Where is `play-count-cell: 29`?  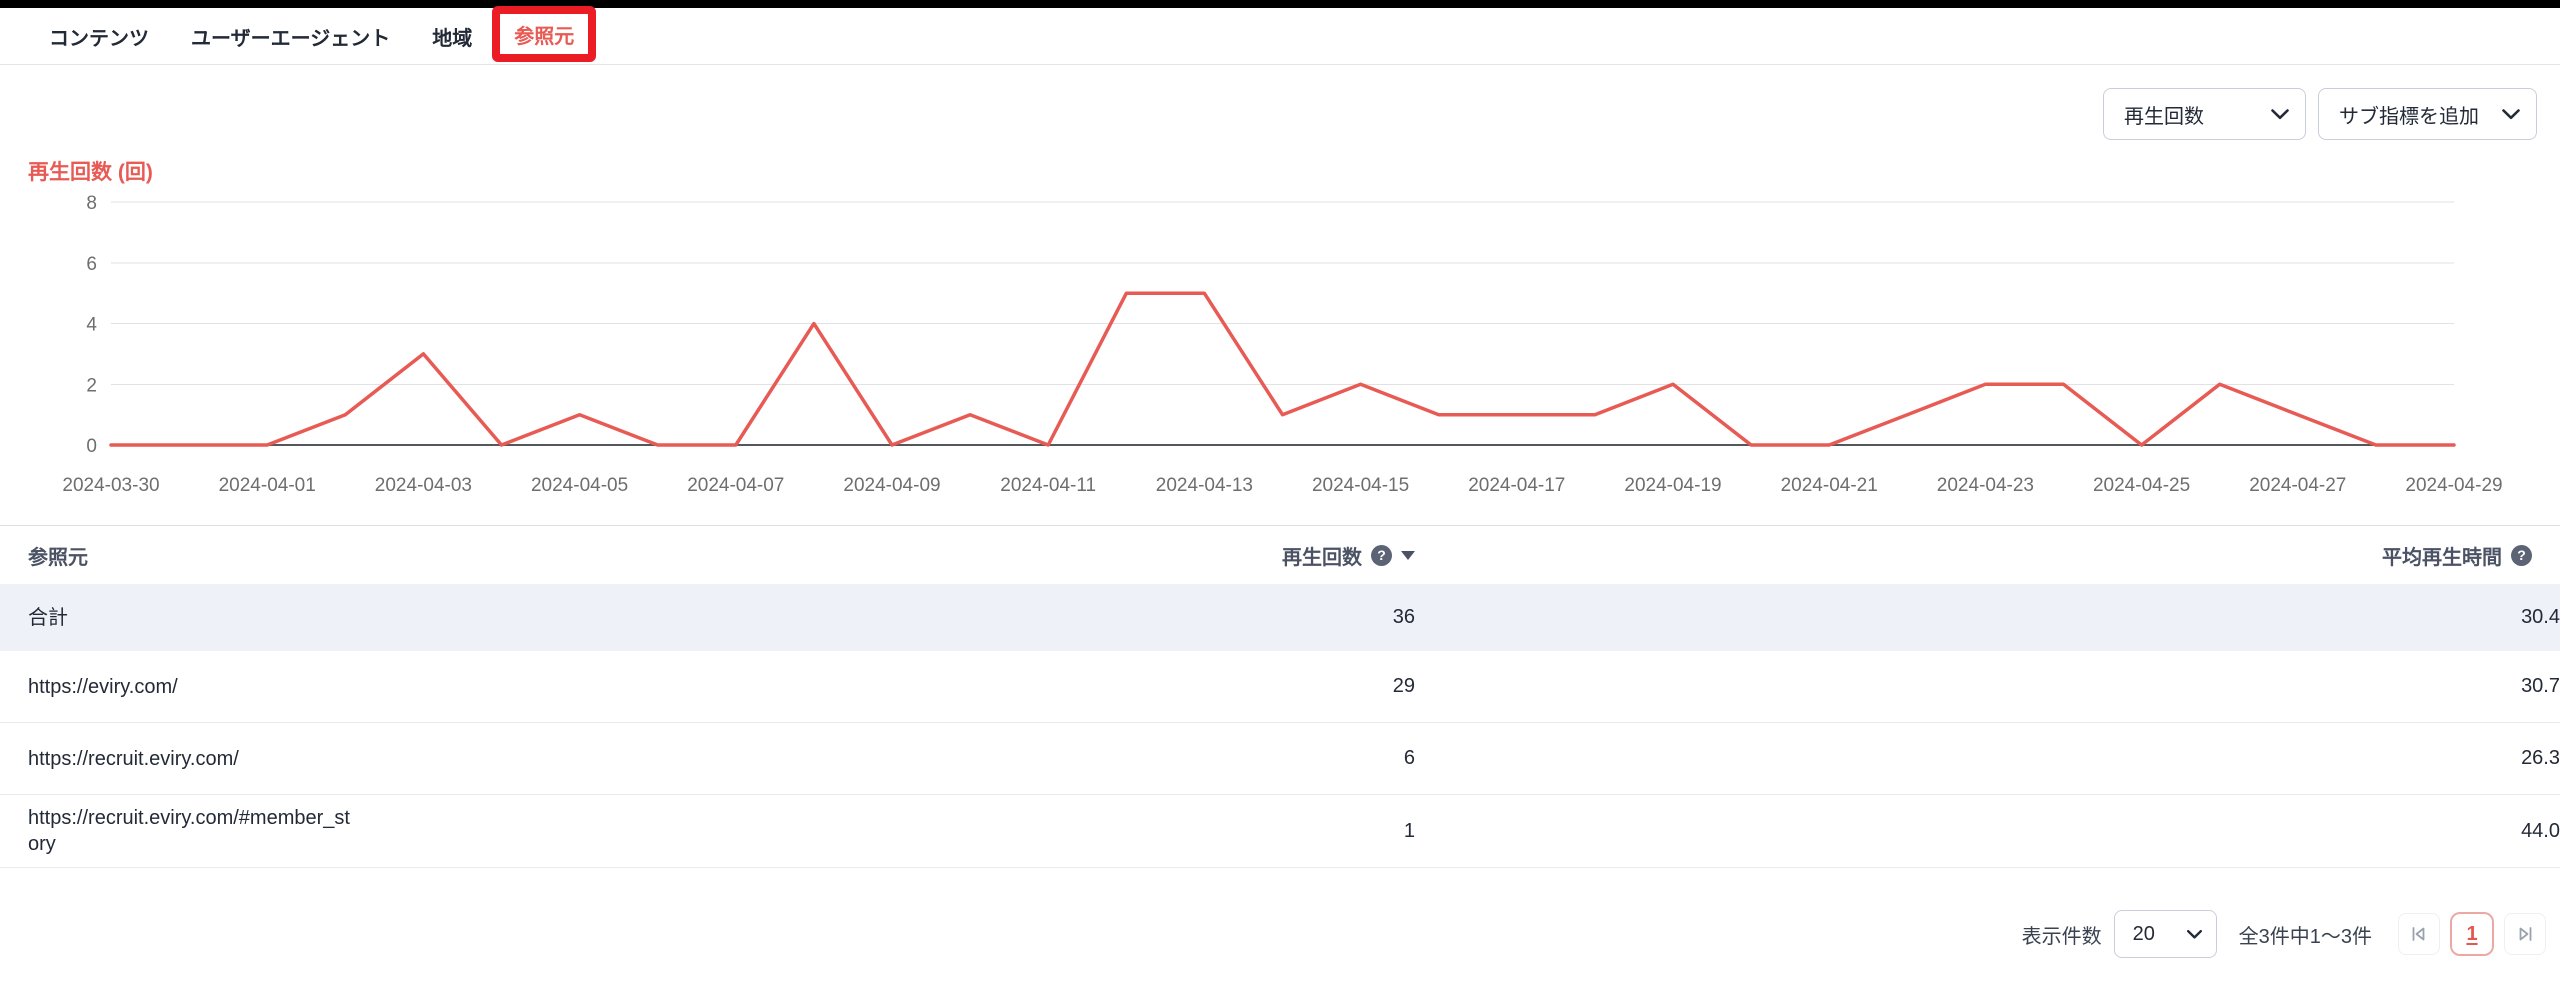 play-count-cell: 29 is located at coordinates (1403, 686).